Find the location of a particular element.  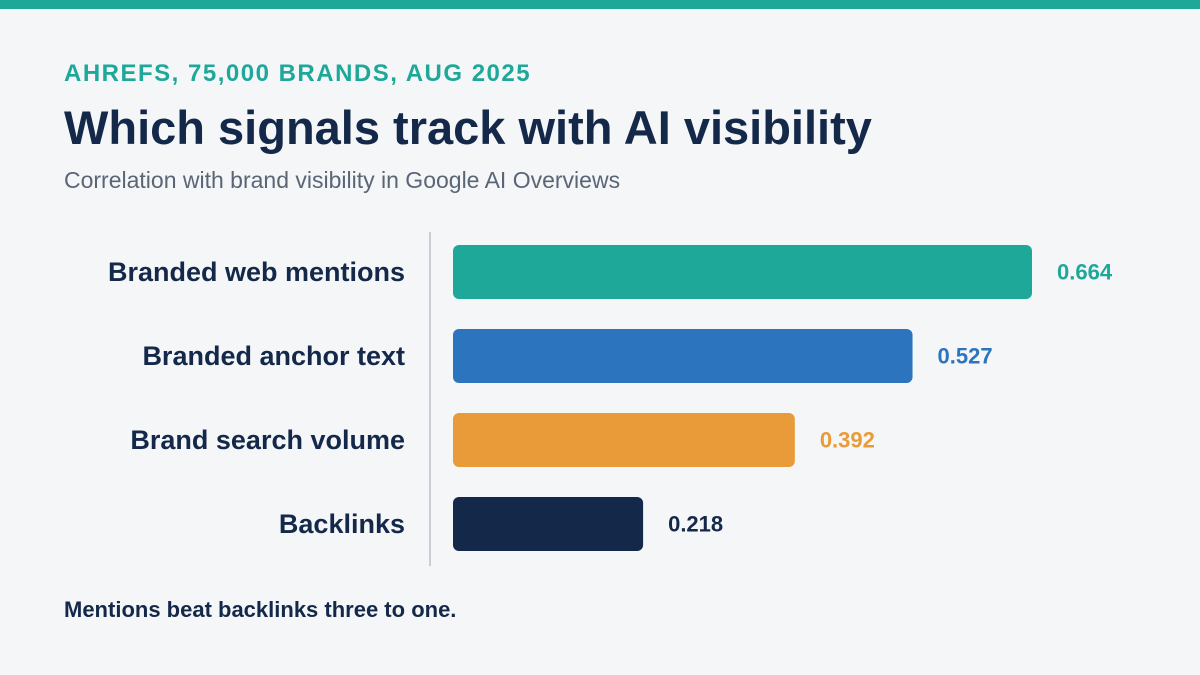

category-label: Backlinks is located at coordinates (342, 524).